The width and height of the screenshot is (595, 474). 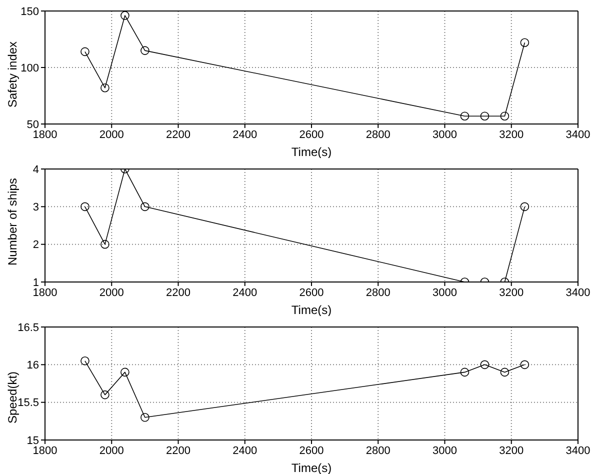 I want to click on y-tick-label: 1, so click(x=35, y=282).